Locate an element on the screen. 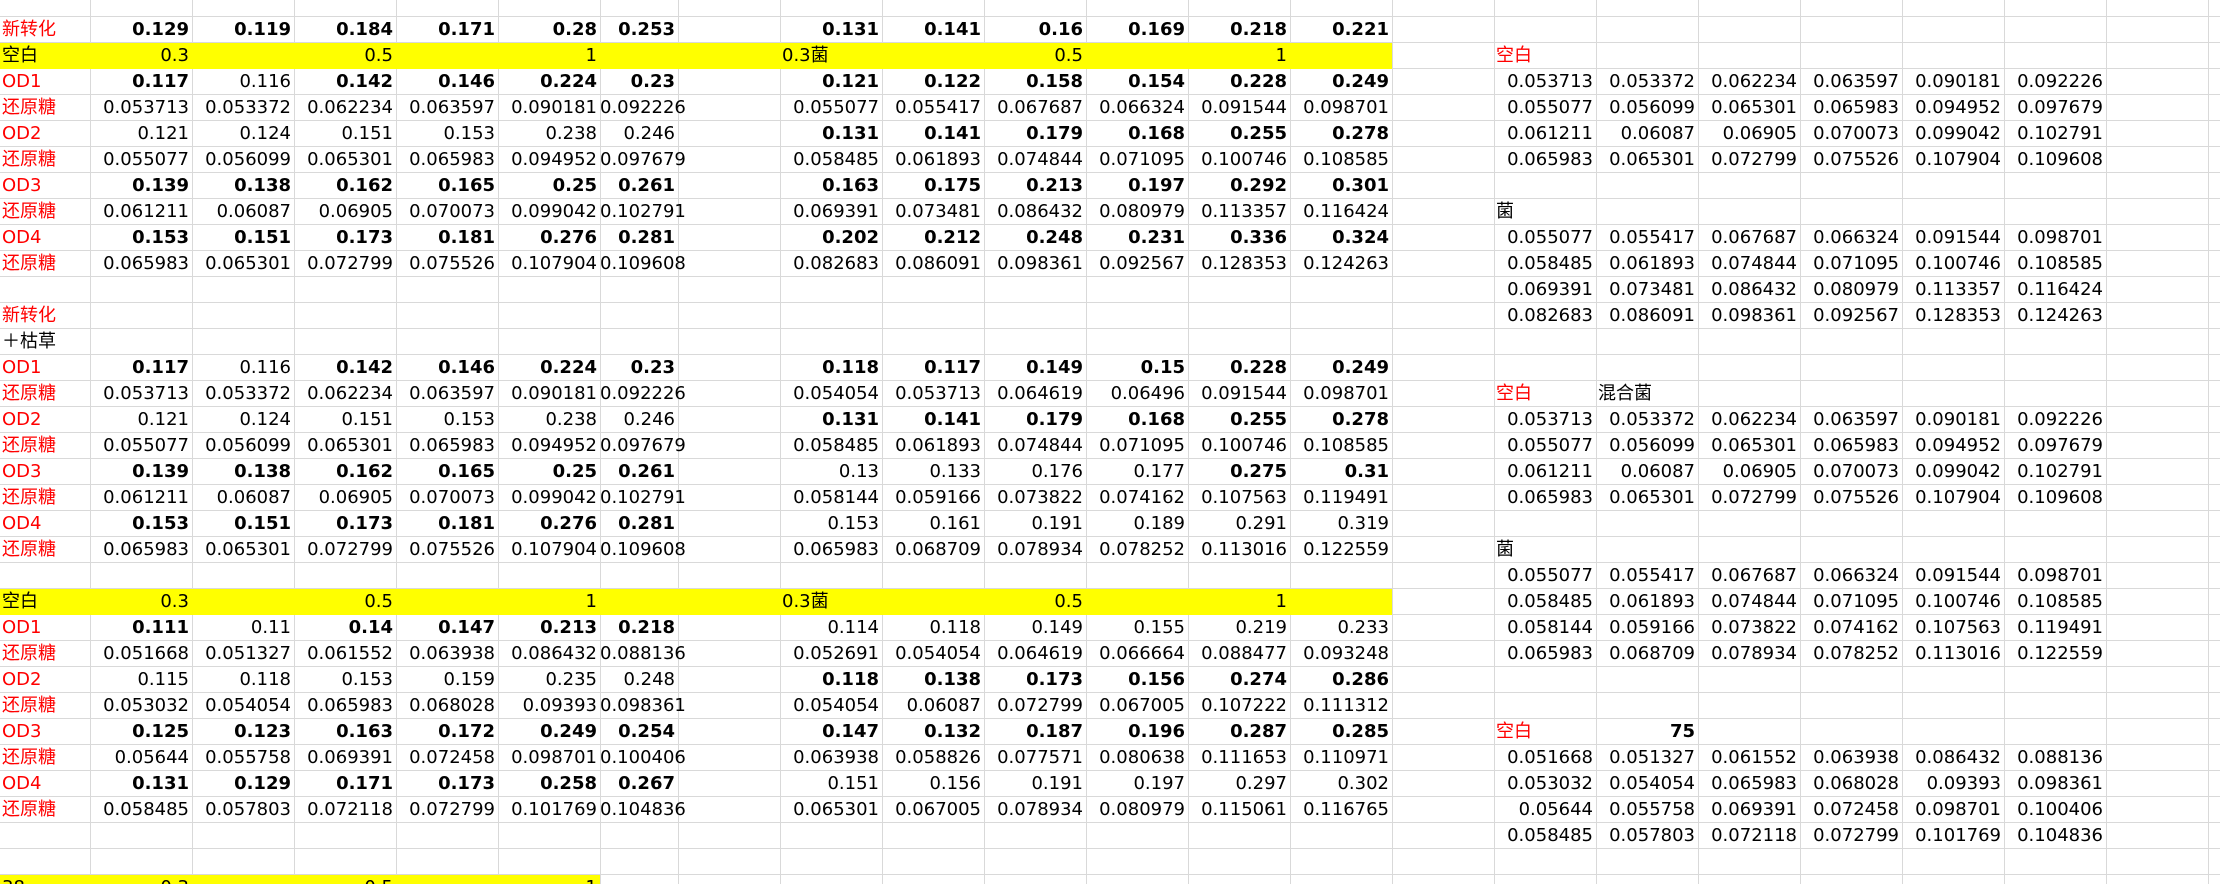 This screenshot has width=2220, height=884. sheet-cell: 0.119 is located at coordinates (262, 29).